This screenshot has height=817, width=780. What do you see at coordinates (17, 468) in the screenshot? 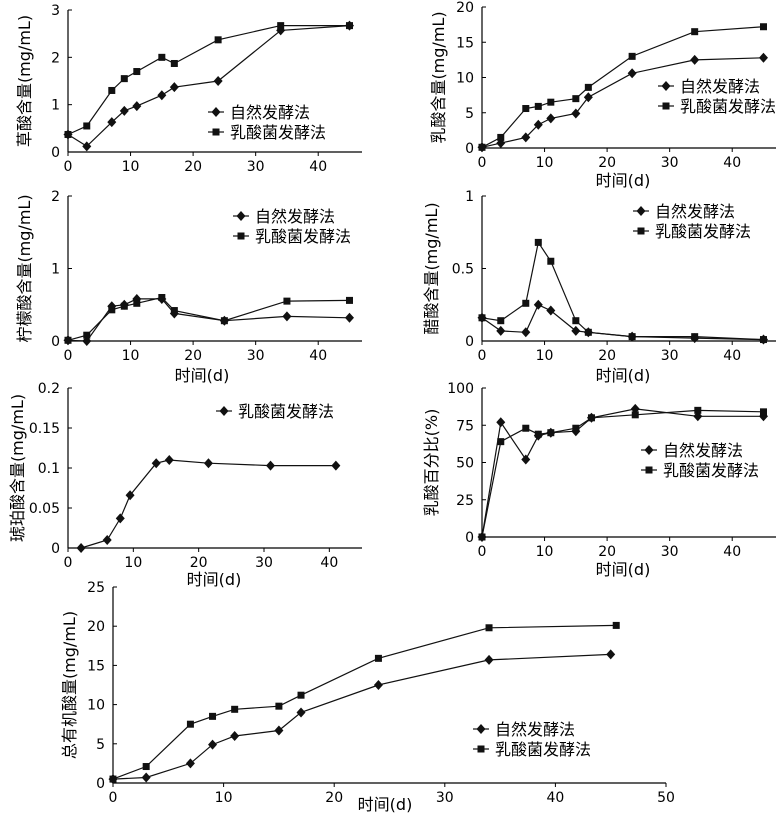
I see `y-axis-label: 琥珀酸含量(mg/mL)` at bounding box center [17, 468].